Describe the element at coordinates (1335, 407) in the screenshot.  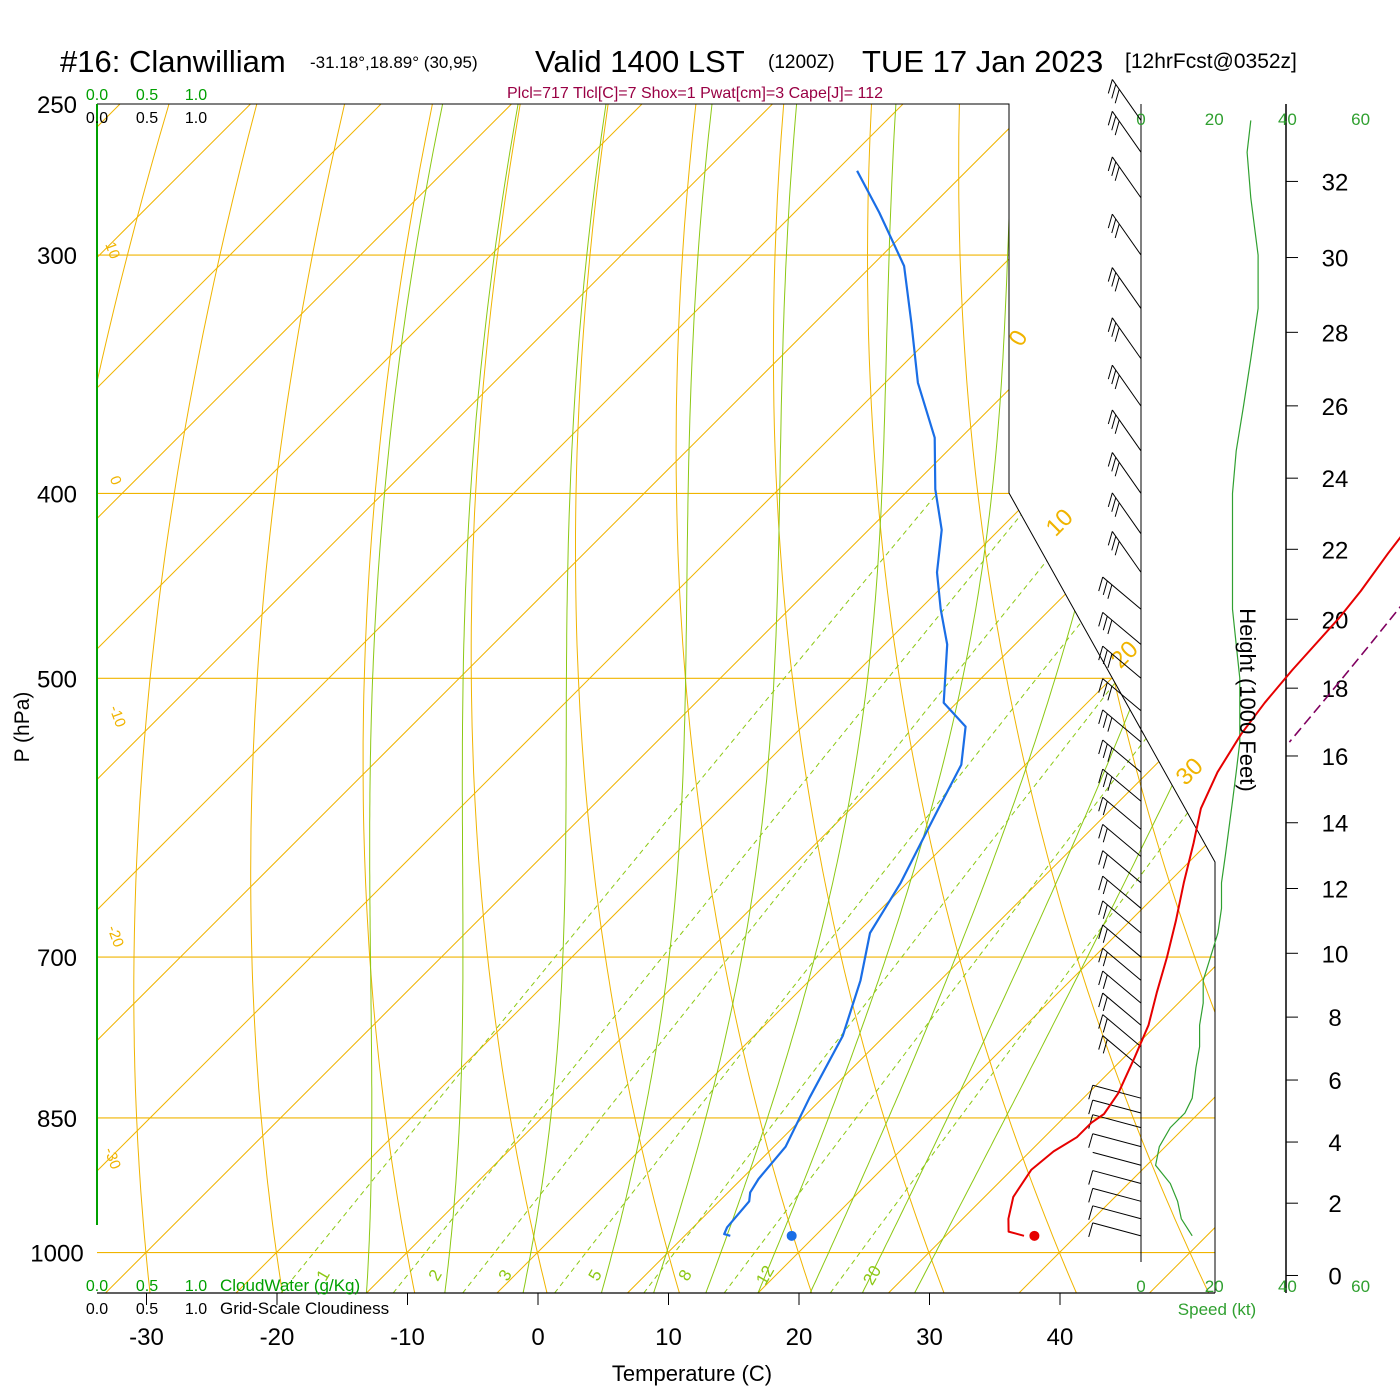
I see `height-tick-label: 26` at that location.